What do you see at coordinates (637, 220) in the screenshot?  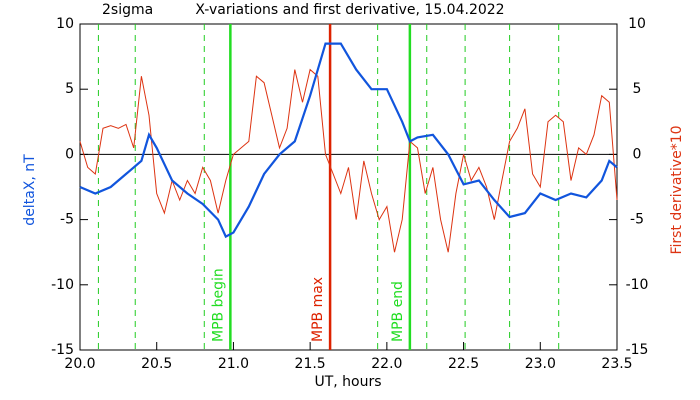 I see `y2-tick-label: -5` at bounding box center [637, 220].